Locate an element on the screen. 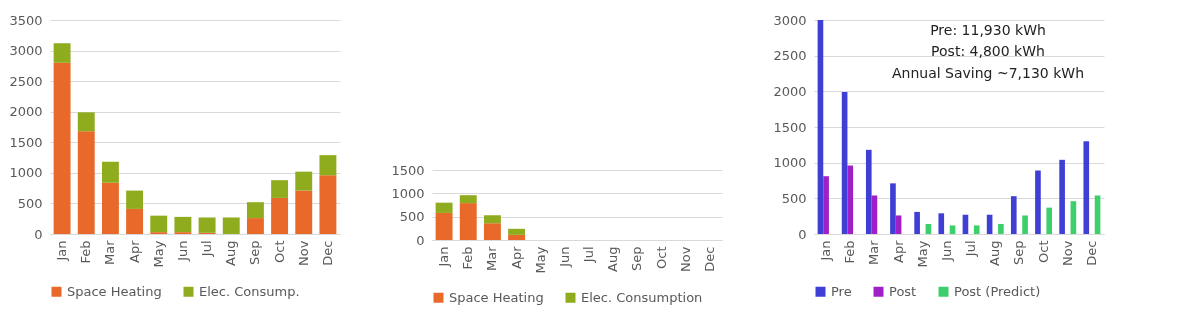 The image size is (1200, 326). y-tick-label: 3500 is located at coordinates (26, 20).